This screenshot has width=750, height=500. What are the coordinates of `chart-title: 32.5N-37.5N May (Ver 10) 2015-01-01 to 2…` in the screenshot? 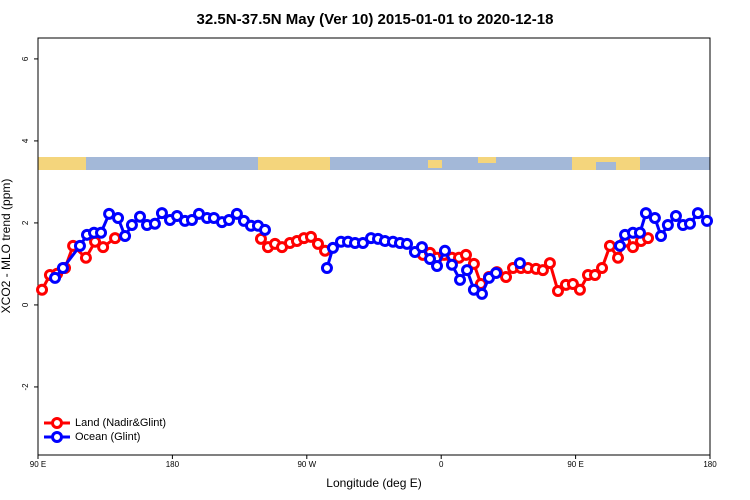 It's located at (375, 19).